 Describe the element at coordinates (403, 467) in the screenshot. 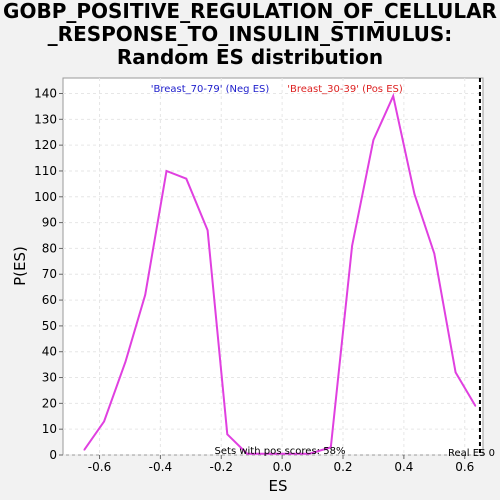

I see `x-tick-label: 0.4` at that location.